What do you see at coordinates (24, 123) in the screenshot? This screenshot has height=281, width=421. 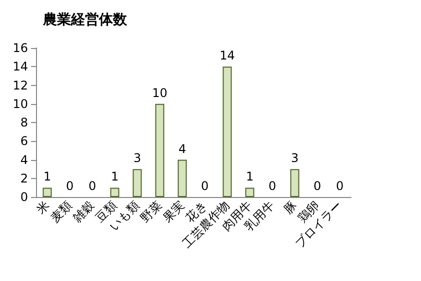 I see `y-tick-label: 8` at bounding box center [24, 123].